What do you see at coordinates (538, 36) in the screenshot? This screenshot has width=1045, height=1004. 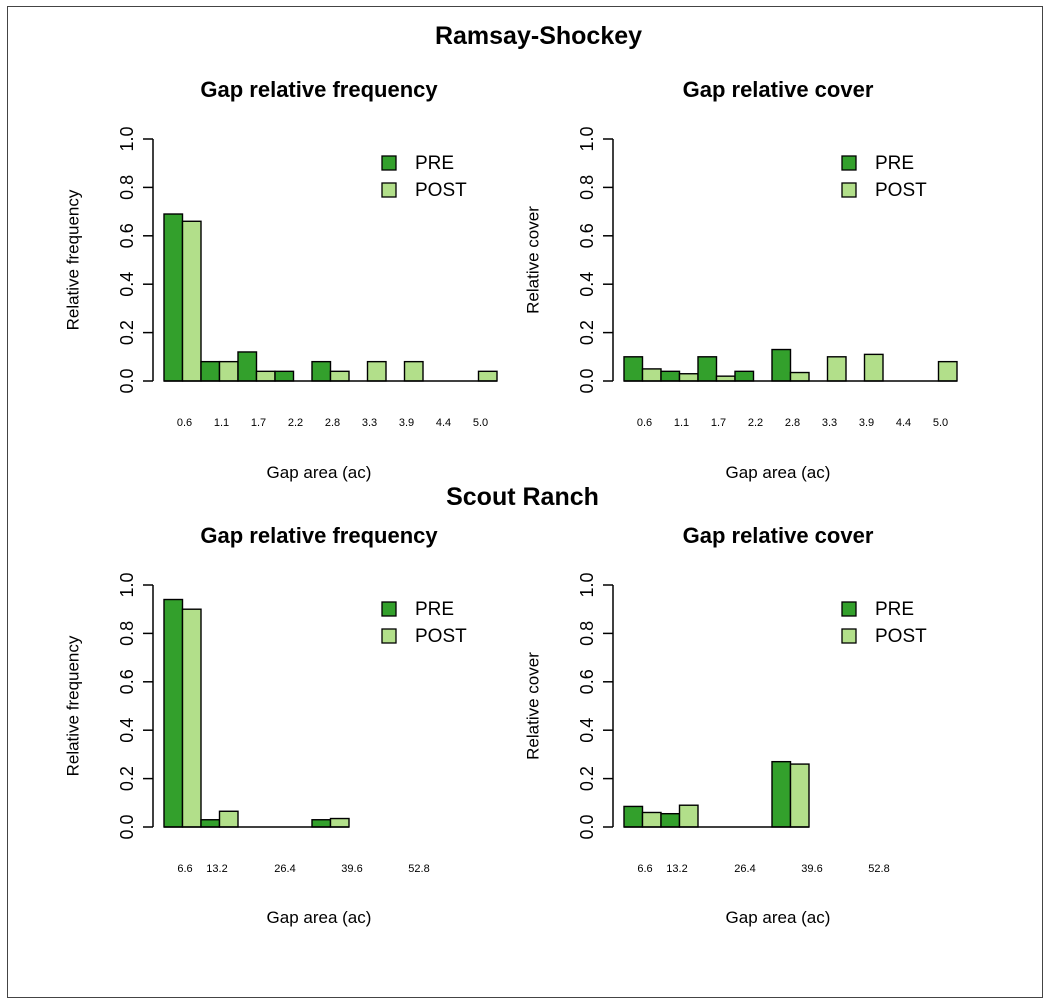 I see `section-title-ramsay-shockey: Ramsay-Shockey` at bounding box center [538, 36].